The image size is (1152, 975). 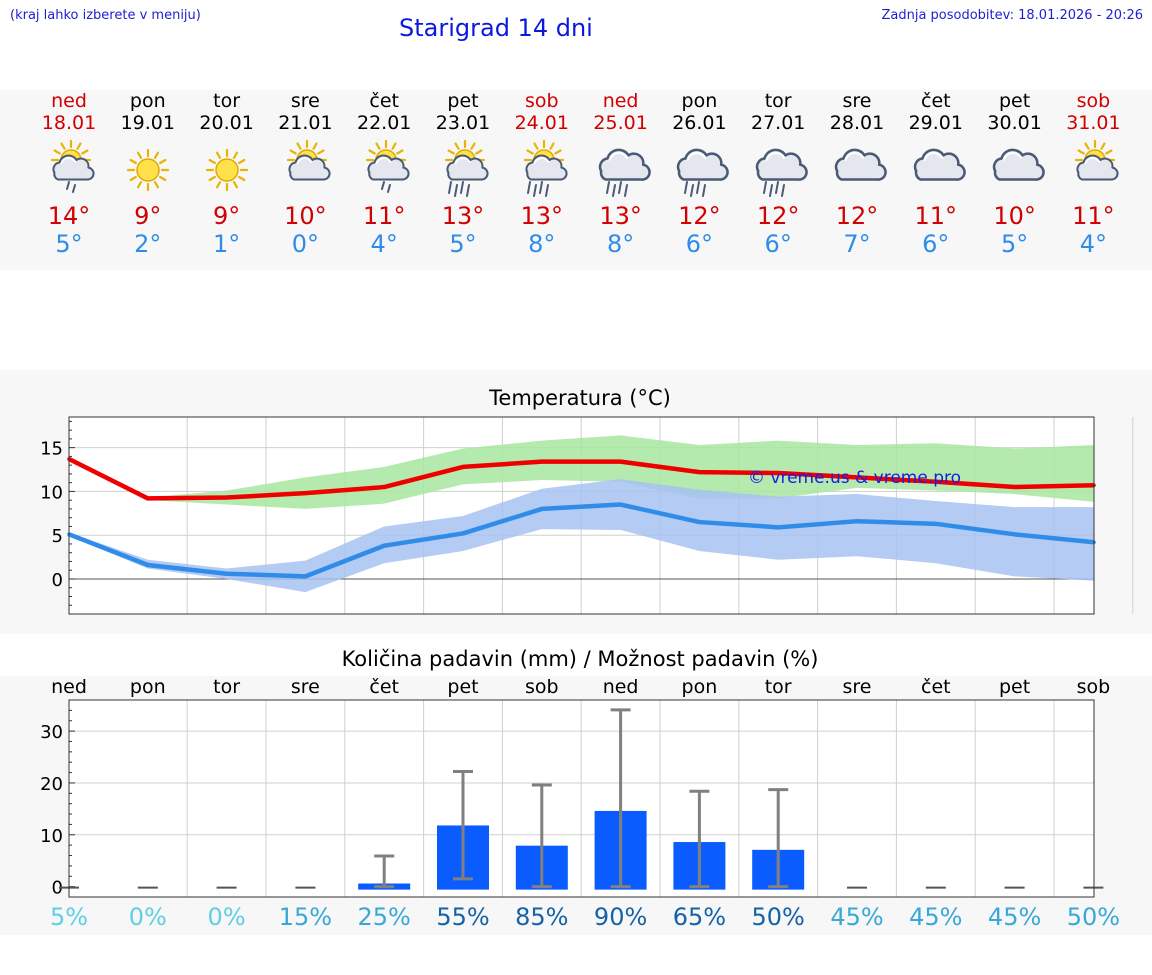 I want to click on day-date: 18.01, so click(x=69, y=123).